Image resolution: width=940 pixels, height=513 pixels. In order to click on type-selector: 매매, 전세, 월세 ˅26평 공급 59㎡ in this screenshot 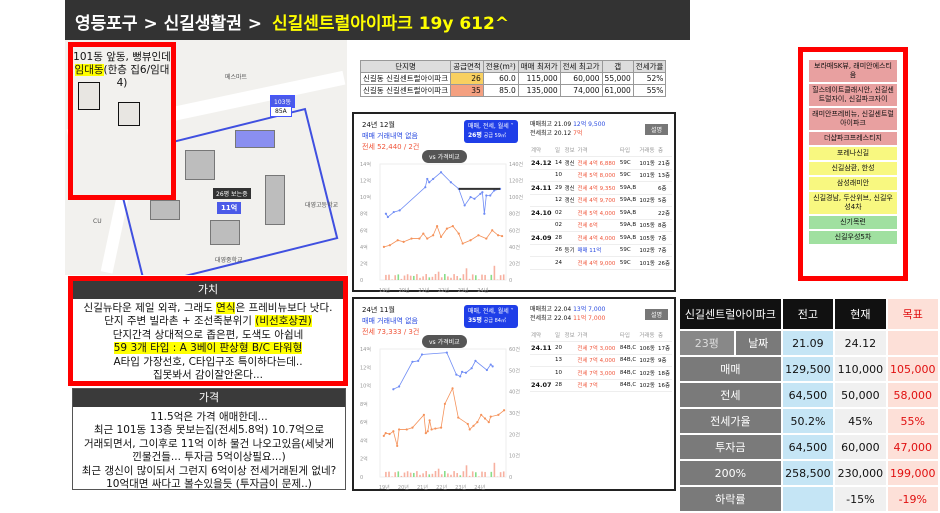, I will do `click(491, 131)`.